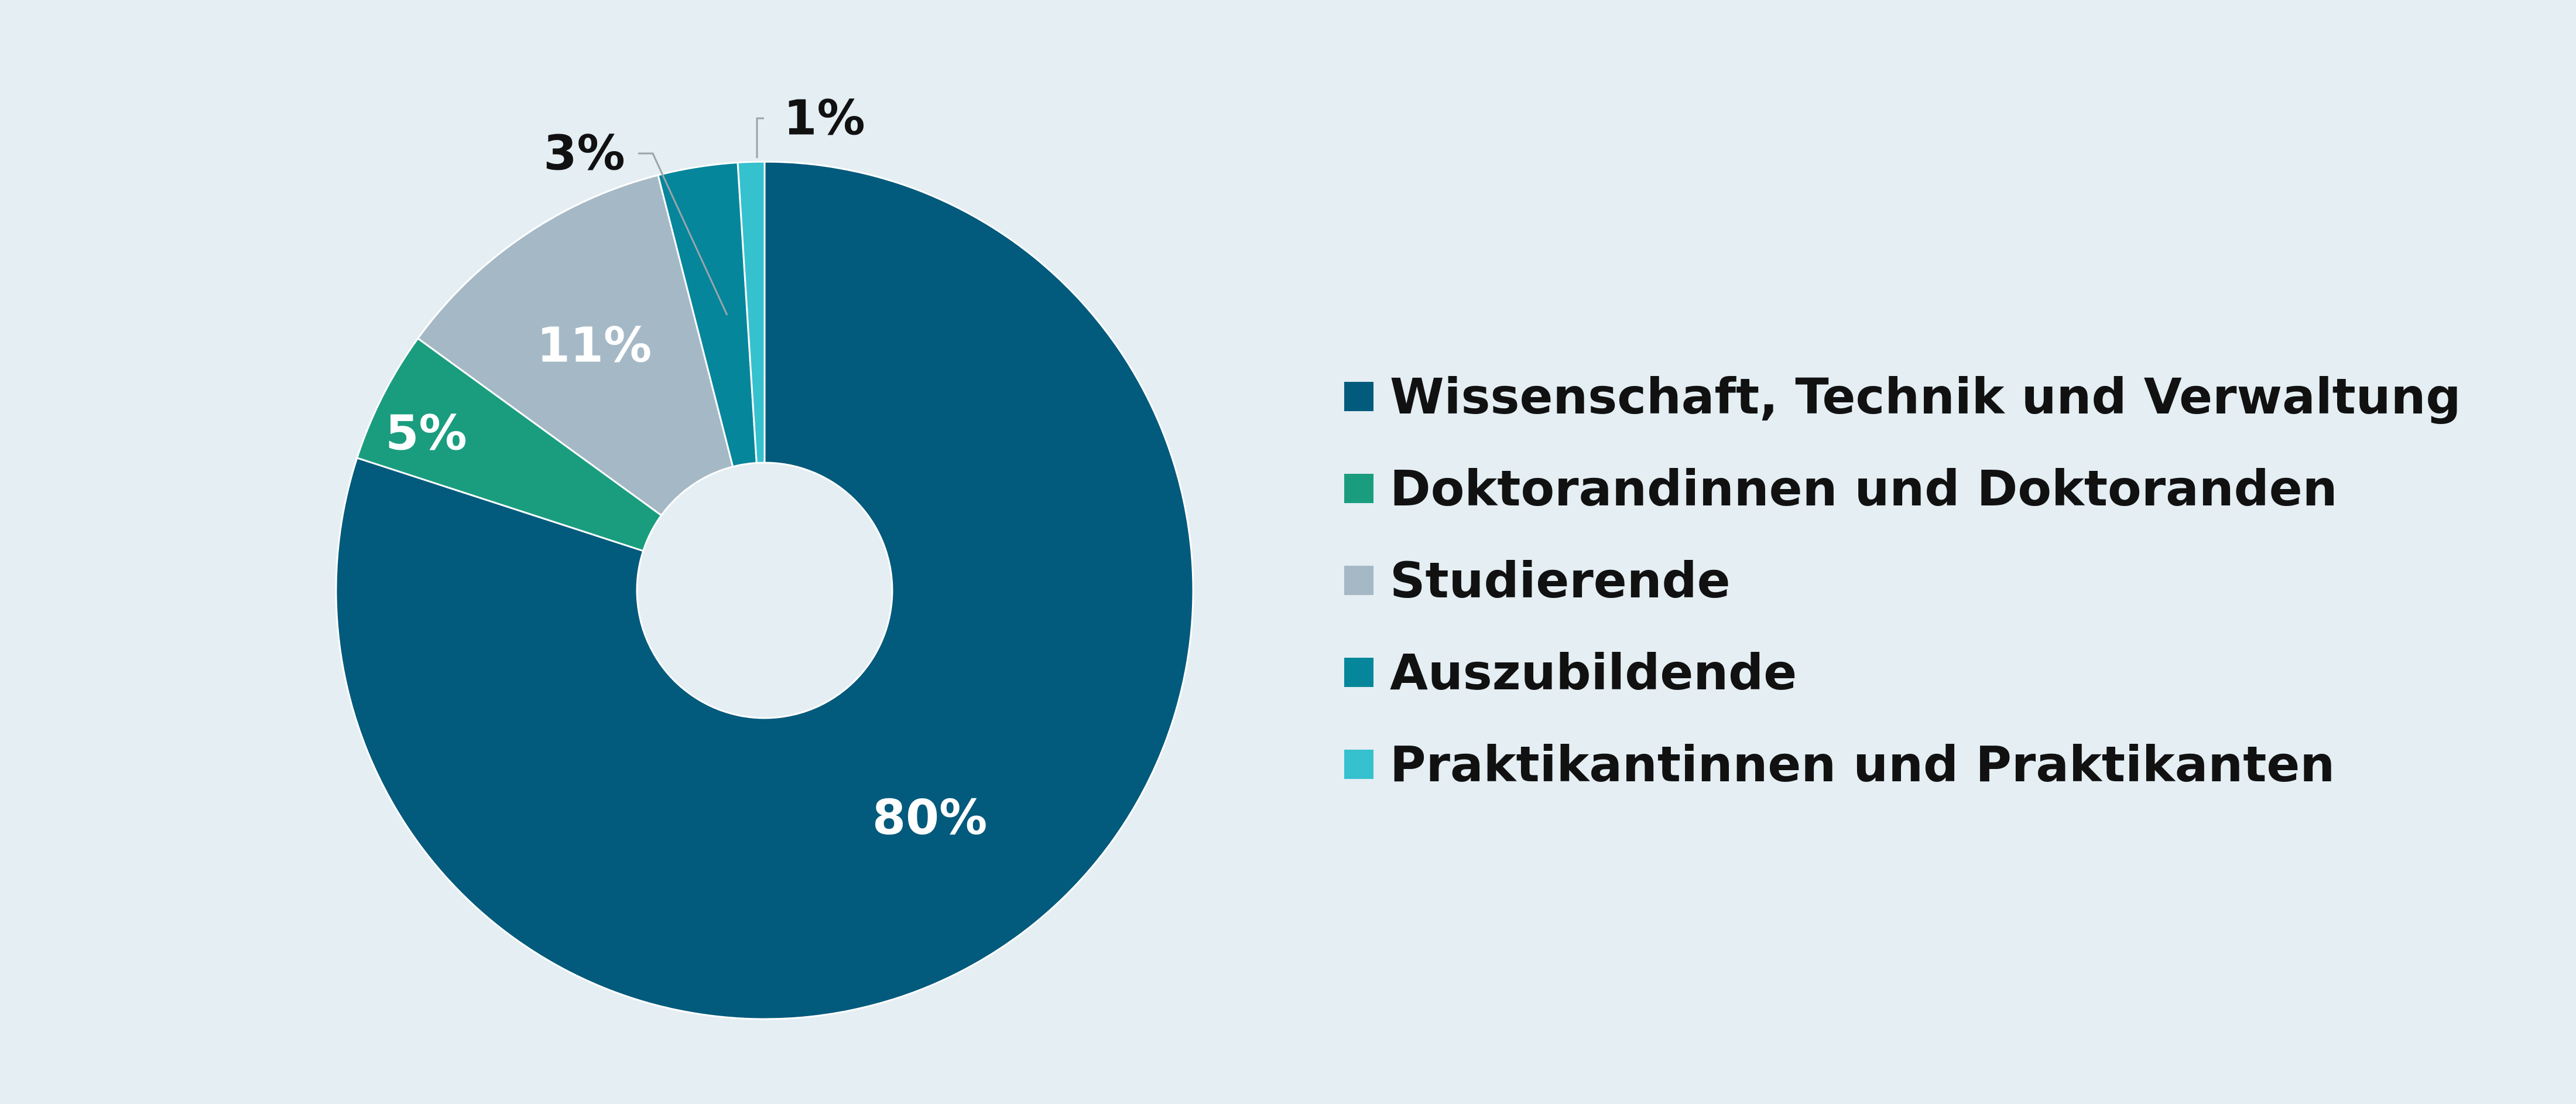 This screenshot has width=2576, height=1104. Describe the element at coordinates (760, 138) in the screenshot. I see `leader-line-praktikantinnen-und-praktikanten` at that location.